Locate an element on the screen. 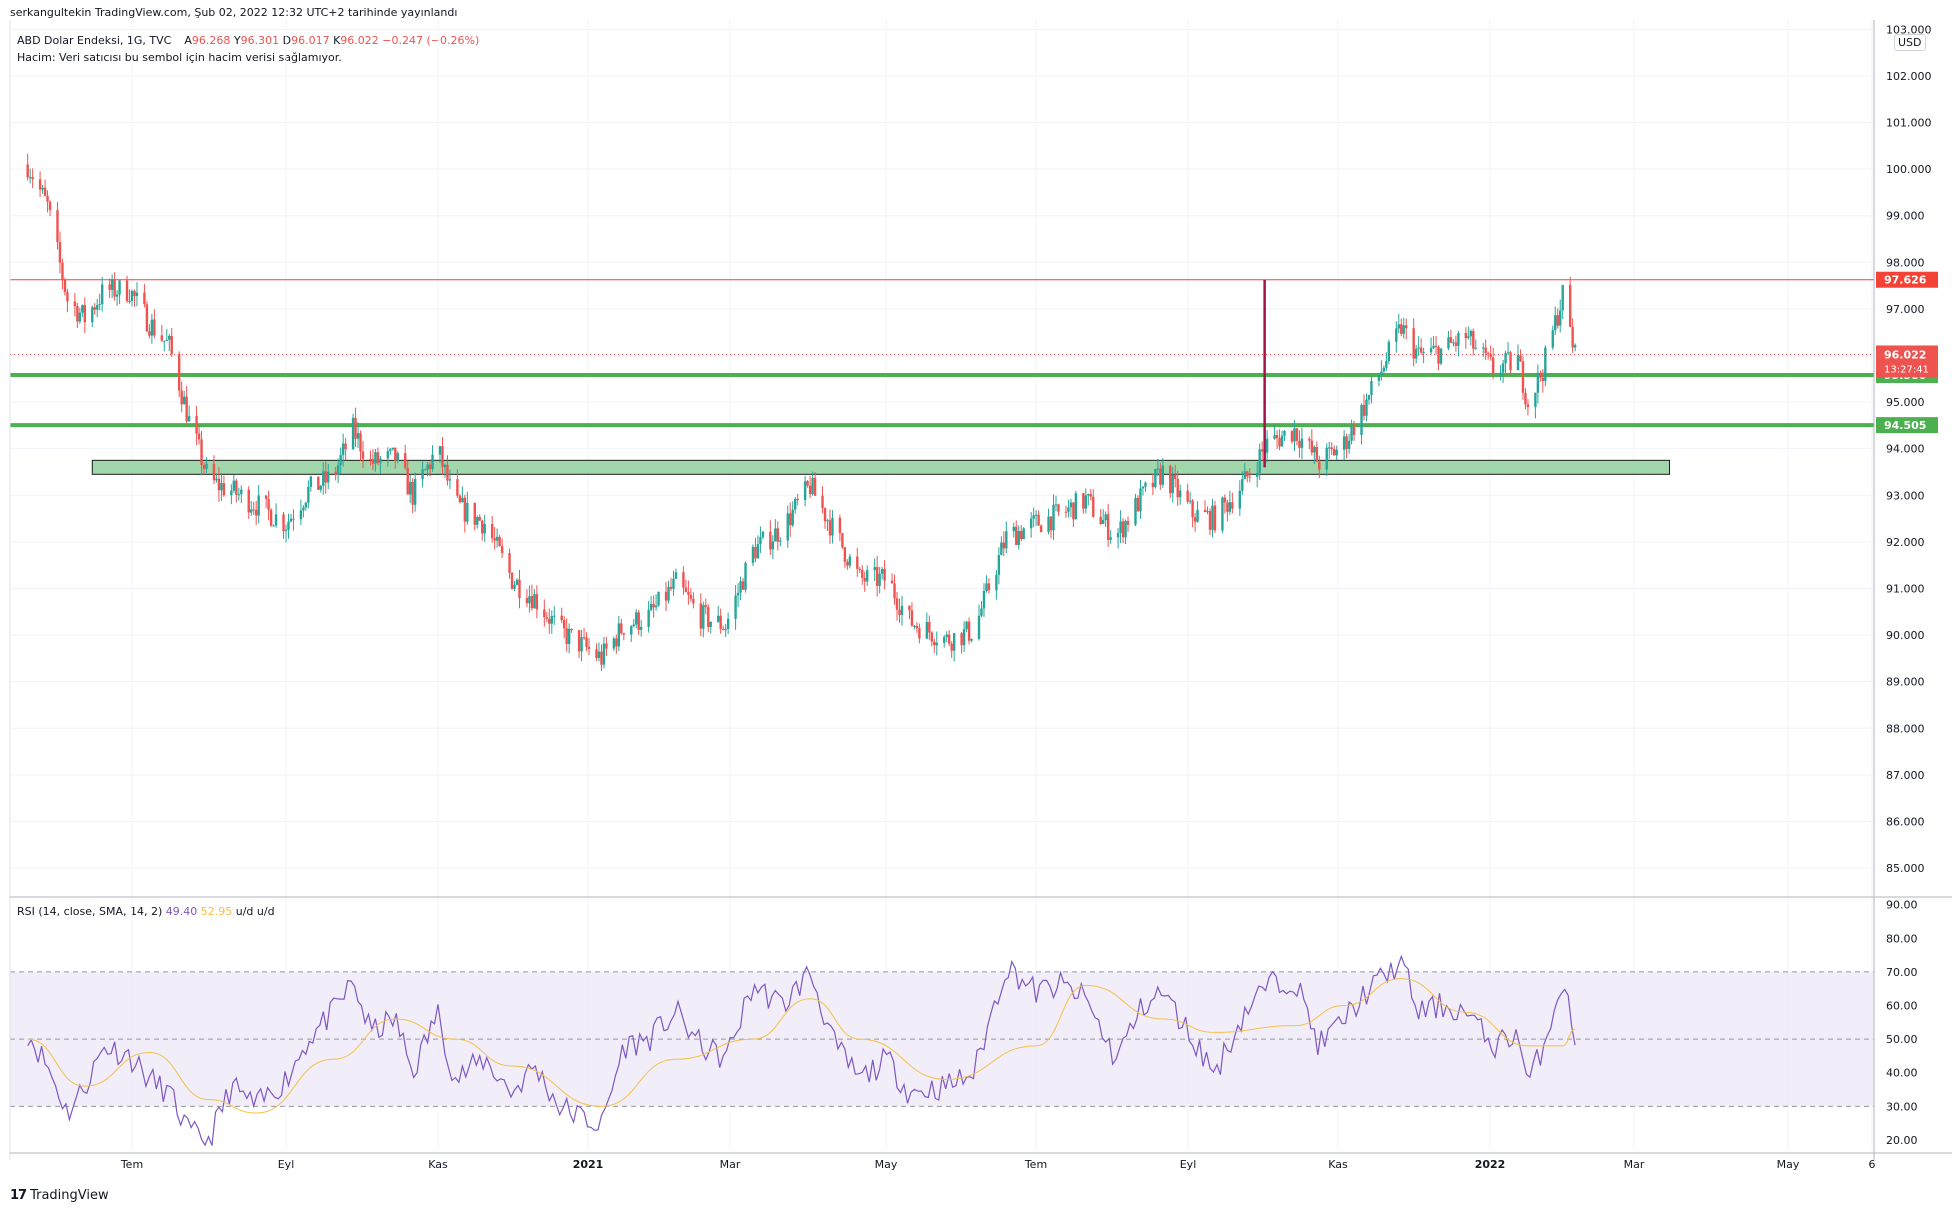  price-line-label: 97.626 is located at coordinates (1905, 280).